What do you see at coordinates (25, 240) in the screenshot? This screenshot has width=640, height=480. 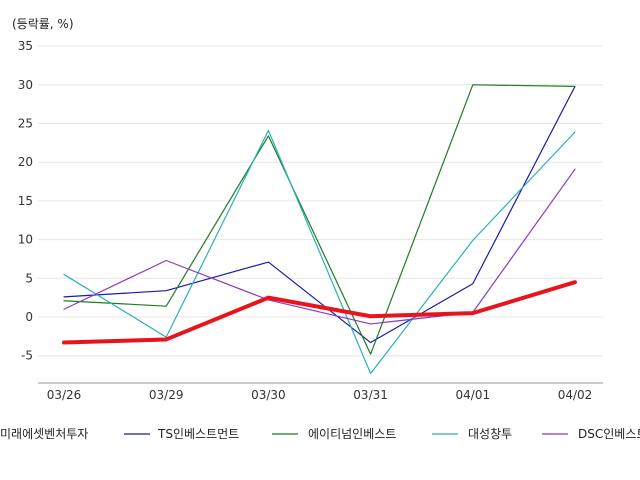 I see `y-tick-label: 10` at bounding box center [25, 240].